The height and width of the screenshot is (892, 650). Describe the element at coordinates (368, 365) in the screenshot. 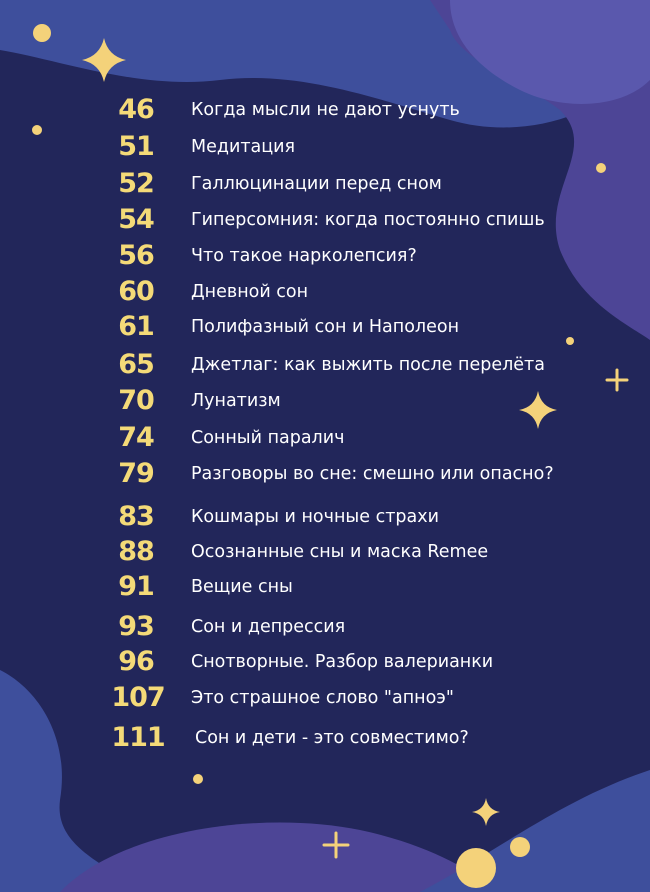

I see `chapter-title: Джетлаг: как выжить после перелёта` at that location.